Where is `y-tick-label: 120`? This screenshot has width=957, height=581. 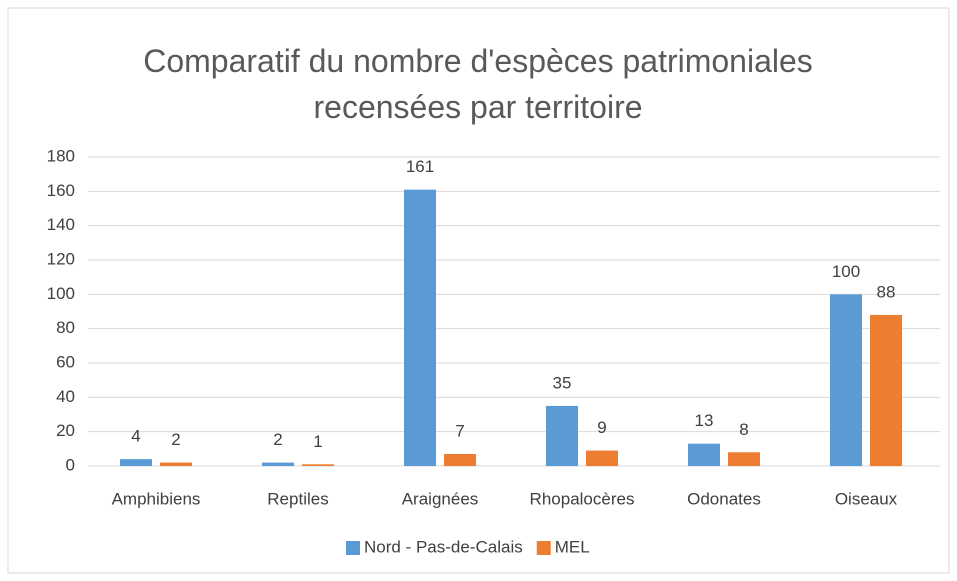
y-tick-label: 120 is located at coordinates (61, 258).